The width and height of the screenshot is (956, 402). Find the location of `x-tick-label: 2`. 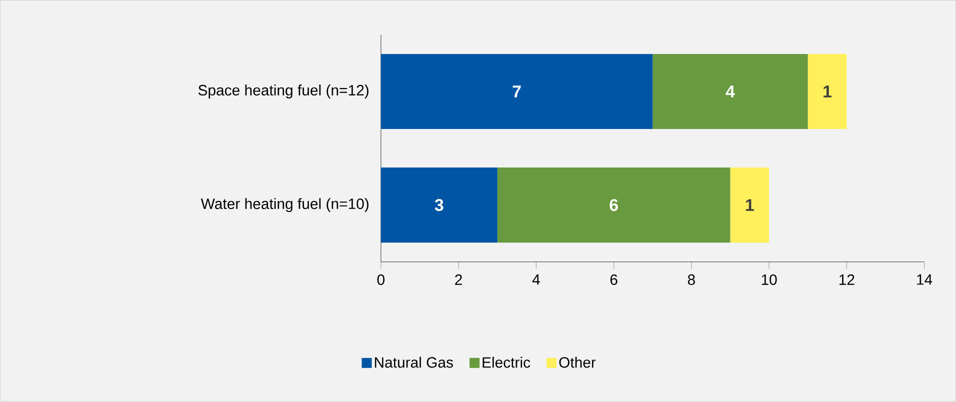

x-tick-label: 2 is located at coordinates (458, 279).